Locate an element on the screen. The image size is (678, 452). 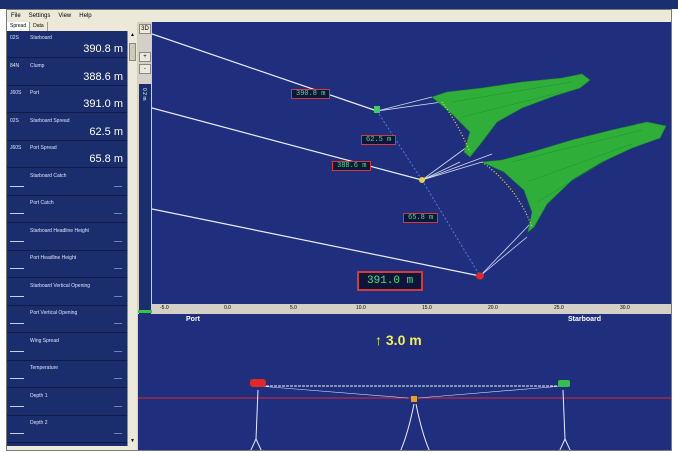
sensor-label: Port Spread is located at coordinates (43, 148).